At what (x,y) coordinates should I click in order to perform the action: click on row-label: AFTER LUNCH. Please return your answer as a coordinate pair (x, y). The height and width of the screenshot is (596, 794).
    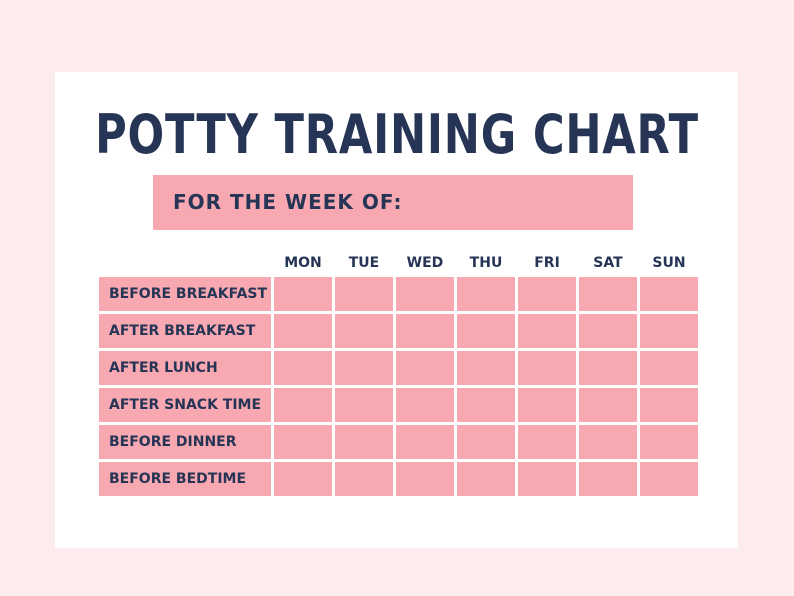
    Looking at the image, I should click on (185, 368).